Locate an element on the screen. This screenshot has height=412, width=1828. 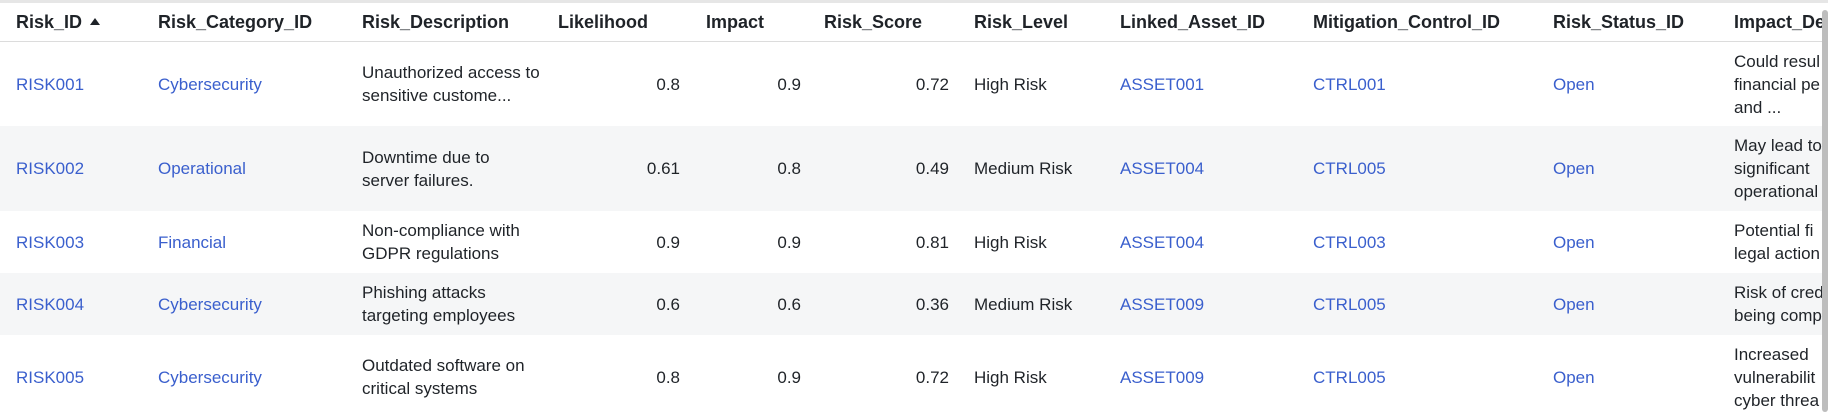
impact-description-line: Increased is located at coordinates (1771, 354).